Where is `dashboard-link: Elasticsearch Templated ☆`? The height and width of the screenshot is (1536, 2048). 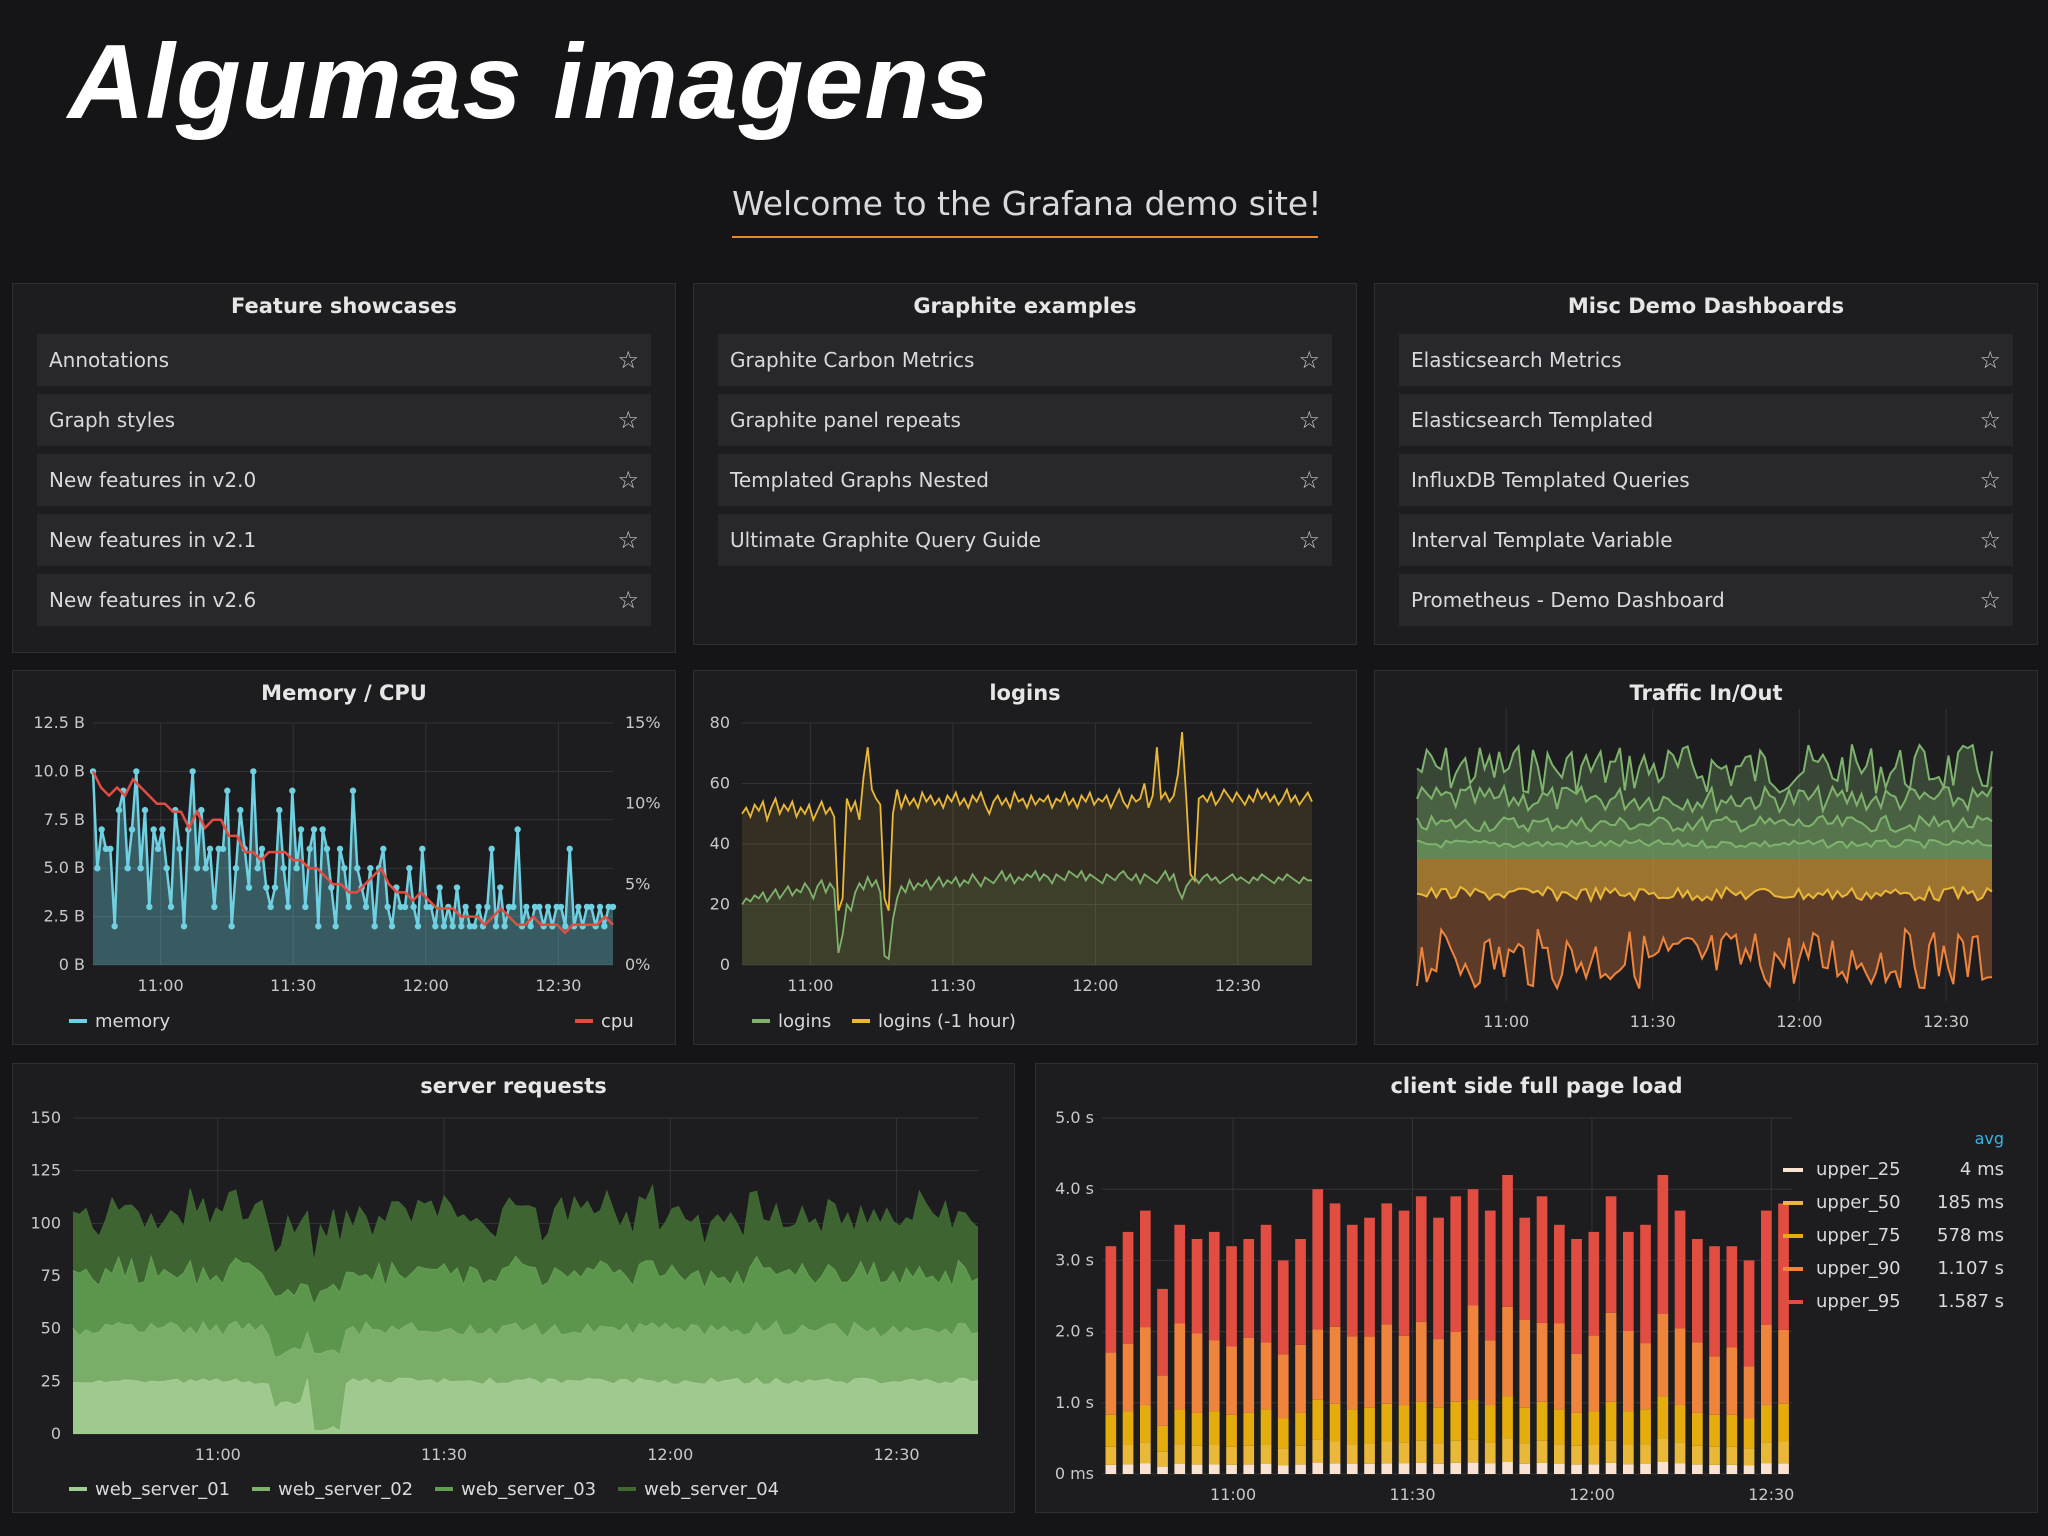
dashboard-link: Elasticsearch Templated ☆ is located at coordinates (1706, 420).